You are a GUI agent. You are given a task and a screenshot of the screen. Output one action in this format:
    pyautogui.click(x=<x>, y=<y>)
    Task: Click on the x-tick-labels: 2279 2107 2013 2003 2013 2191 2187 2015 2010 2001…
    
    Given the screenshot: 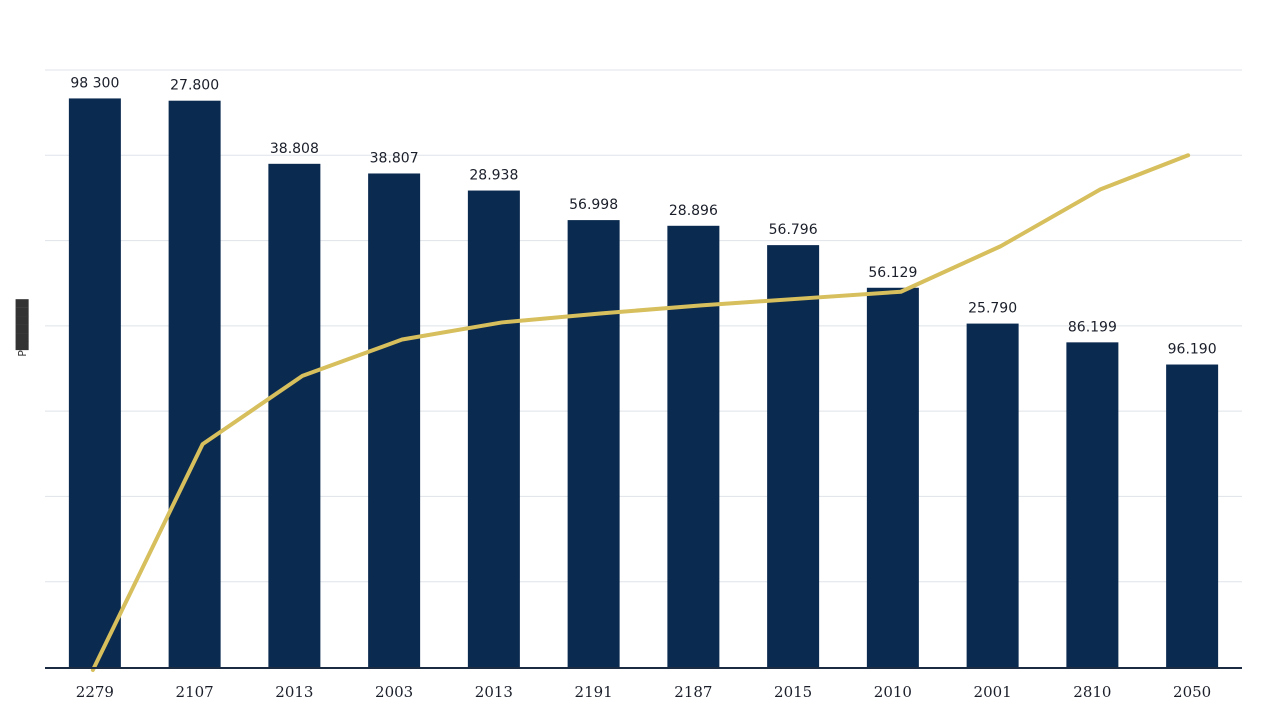 What is the action you would take?
    pyautogui.click(x=643, y=692)
    